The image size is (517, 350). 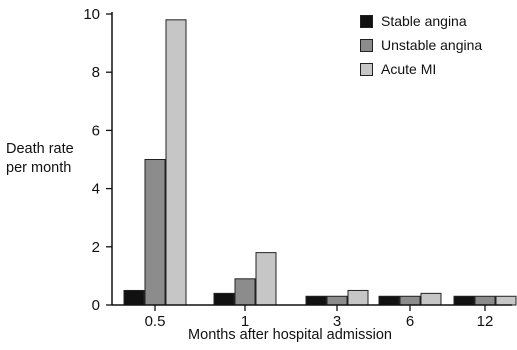 What do you see at coordinates (366, 21) in the screenshot?
I see `legend-swatch-stable-angina` at bounding box center [366, 21].